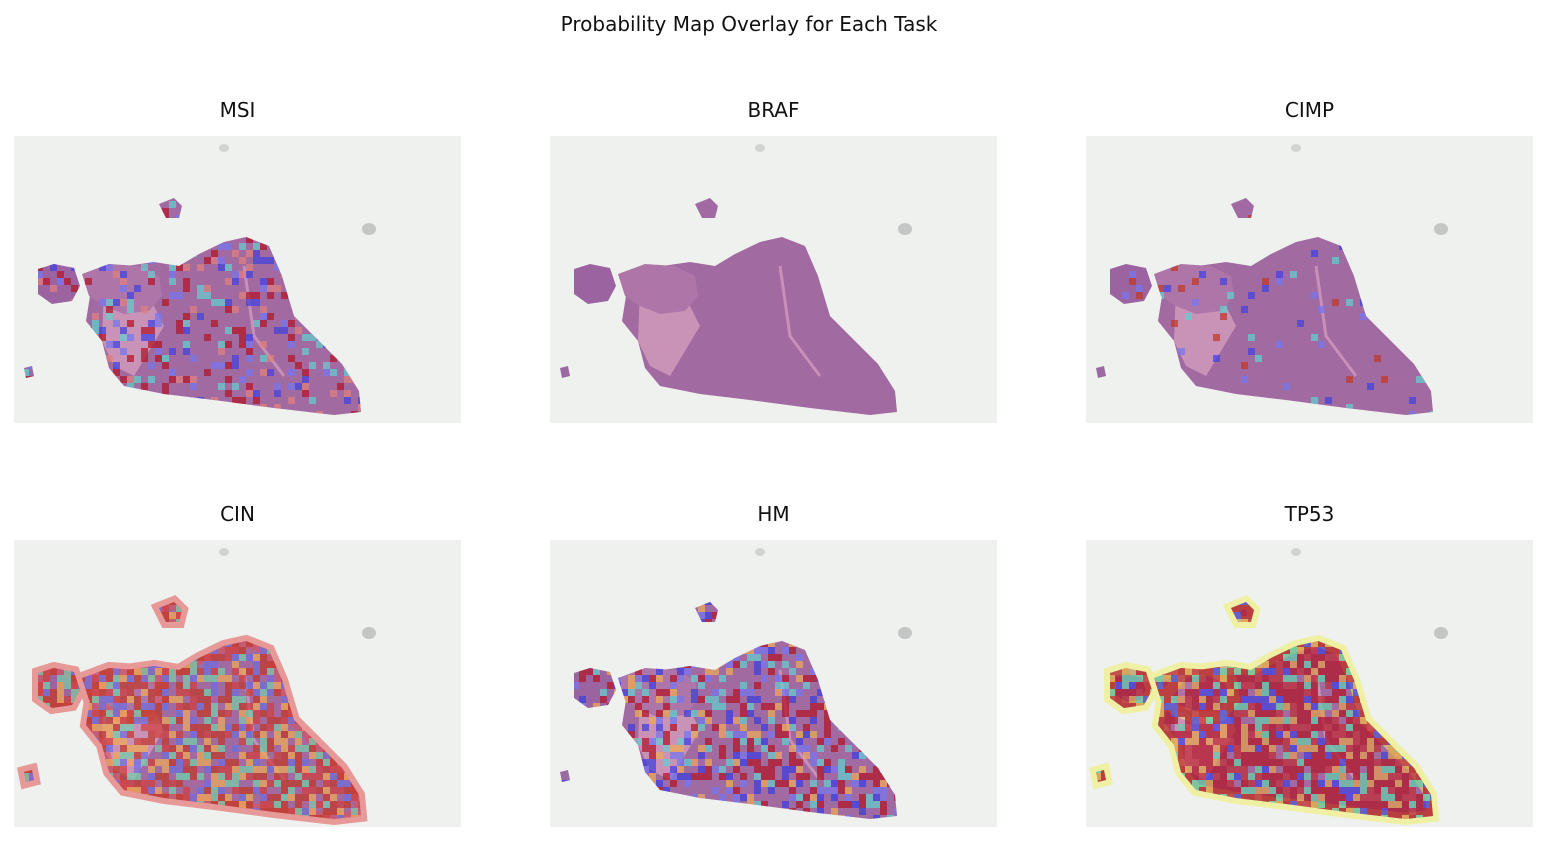  I want to click on panel-image, so click(773, 683).